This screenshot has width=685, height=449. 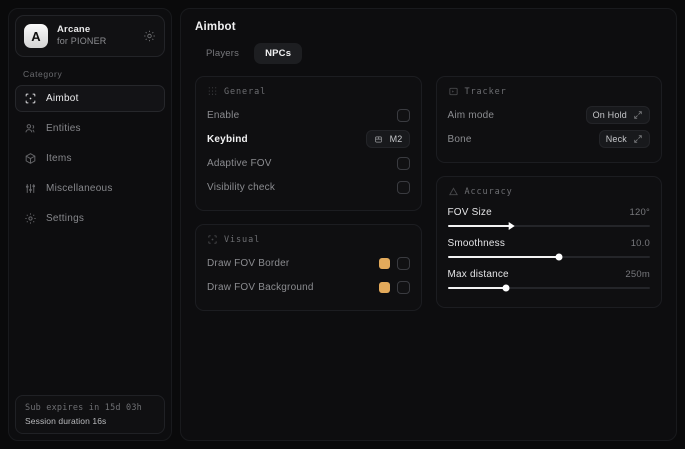 I want to click on row-label: Keybind, so click(x=227, y=139).